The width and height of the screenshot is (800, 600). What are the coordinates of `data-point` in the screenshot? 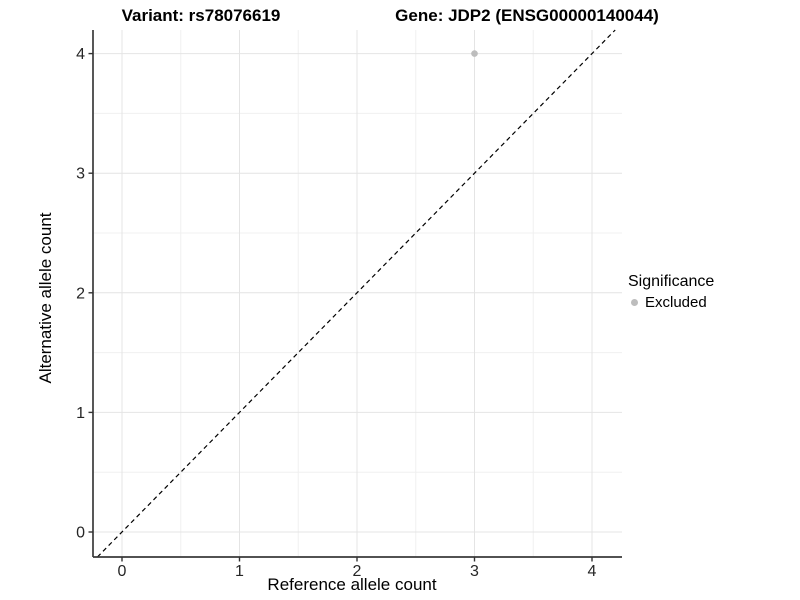 It's located at (474, 53).